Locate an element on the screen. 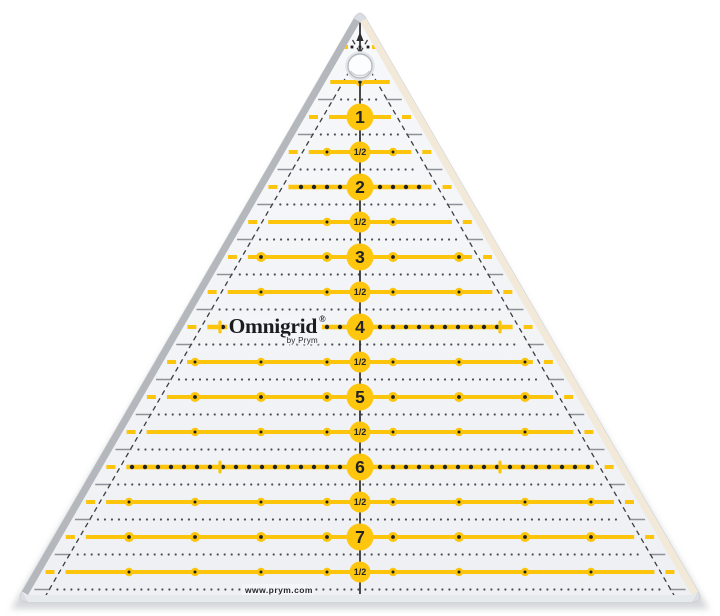 The image size is (720, 616). measurement-label: 2 is located at coordinates (360, 187).